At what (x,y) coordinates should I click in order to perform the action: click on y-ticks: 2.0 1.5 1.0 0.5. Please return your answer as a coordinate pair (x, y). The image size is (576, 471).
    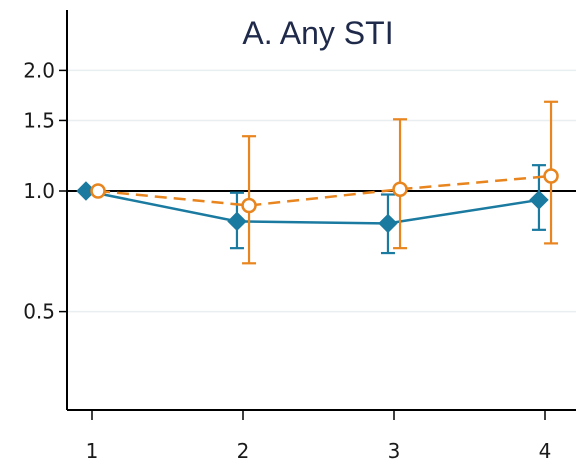
    Looking at the image, I should click on (45, 191).